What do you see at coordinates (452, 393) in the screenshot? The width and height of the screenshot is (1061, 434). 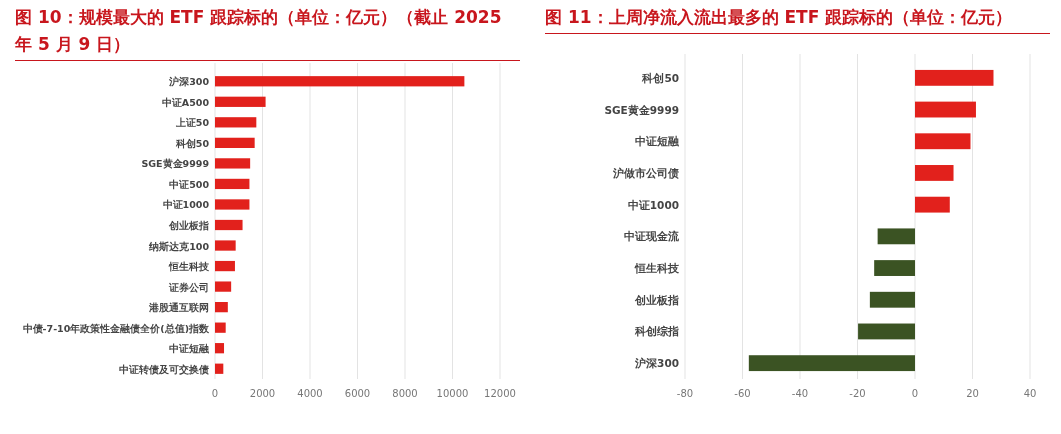 I see `x-tick-label: 10000` at bounding box center [452, 393].